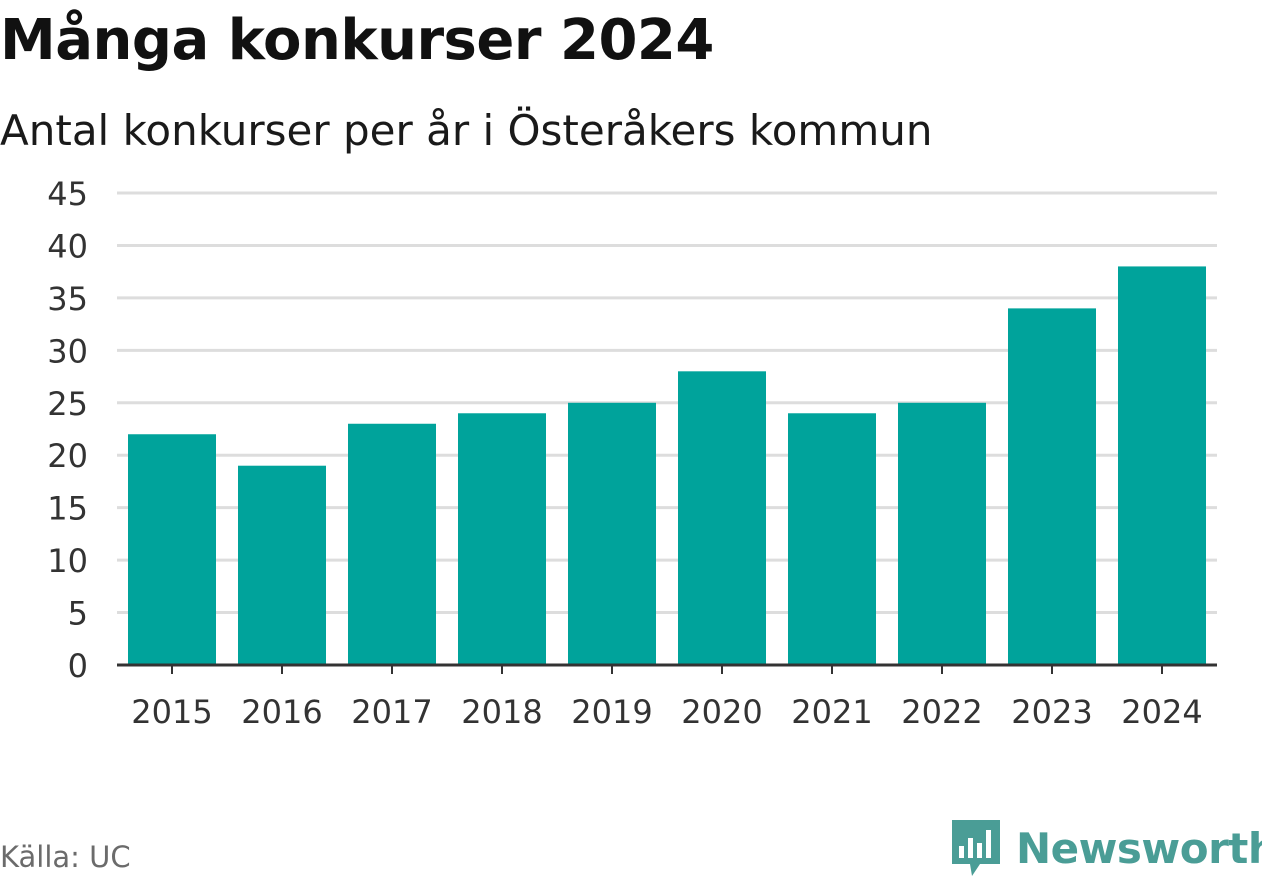 Image resolution: width=1262 pixels, height=879 pixels. What do you see at coordinates (1052, 486) in the screenshot?
I see `bar-2023` at bounding box center [1052, 486].